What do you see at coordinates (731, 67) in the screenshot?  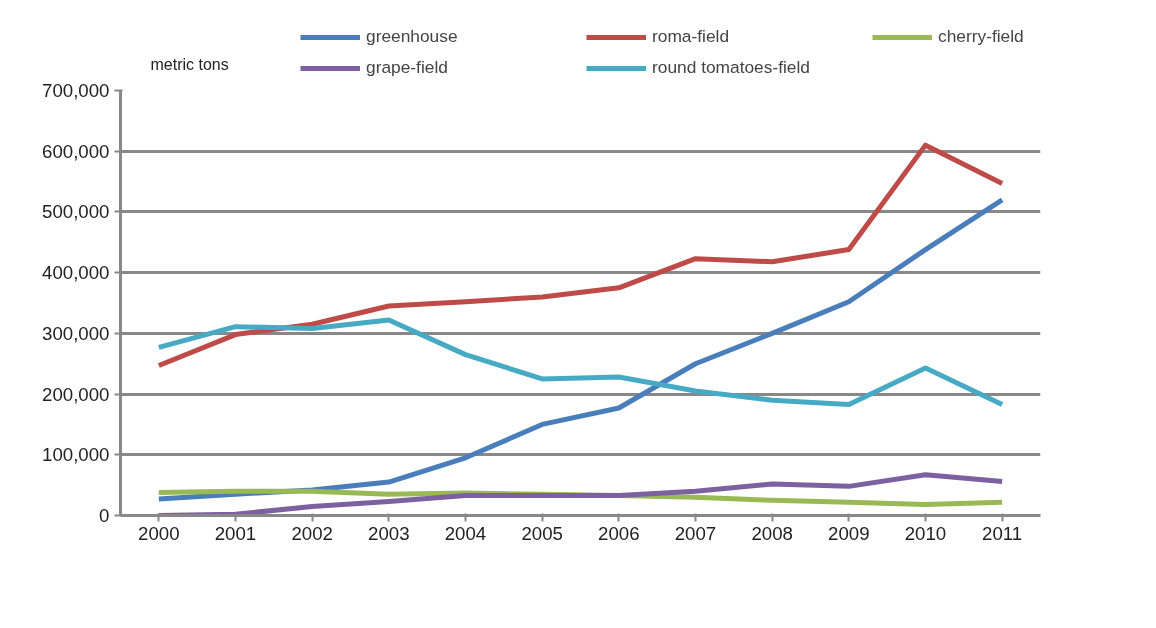 I see `legend-label: round tomatoes-field` at bounding box center [731, 67].